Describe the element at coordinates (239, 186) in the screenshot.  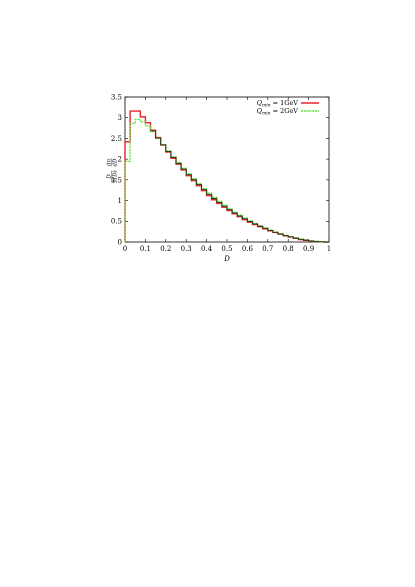
I see `series-overlap-line` at that location.